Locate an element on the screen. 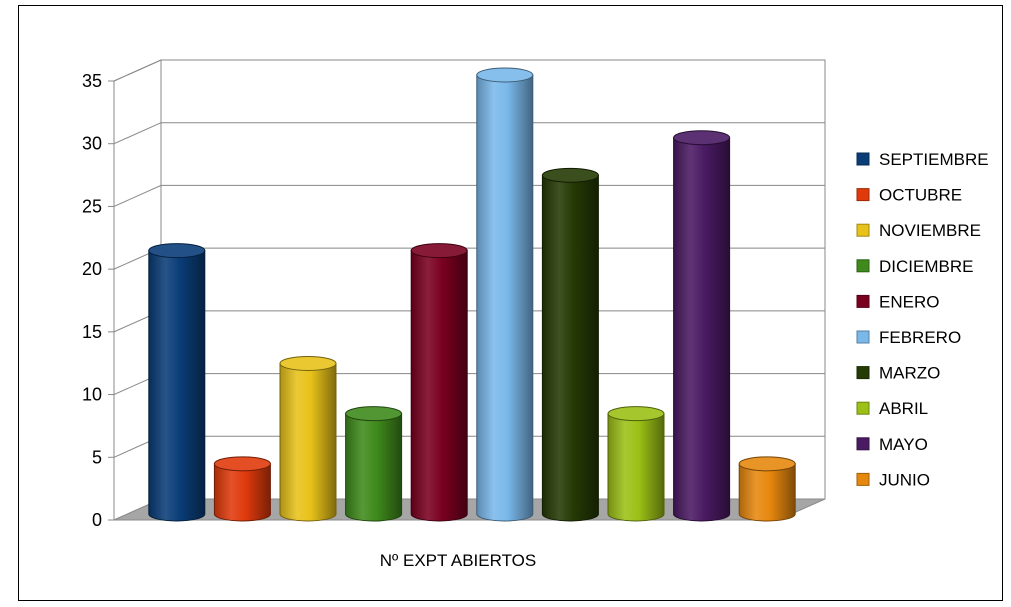  bar-octubre is located at coordinates (242, 489).